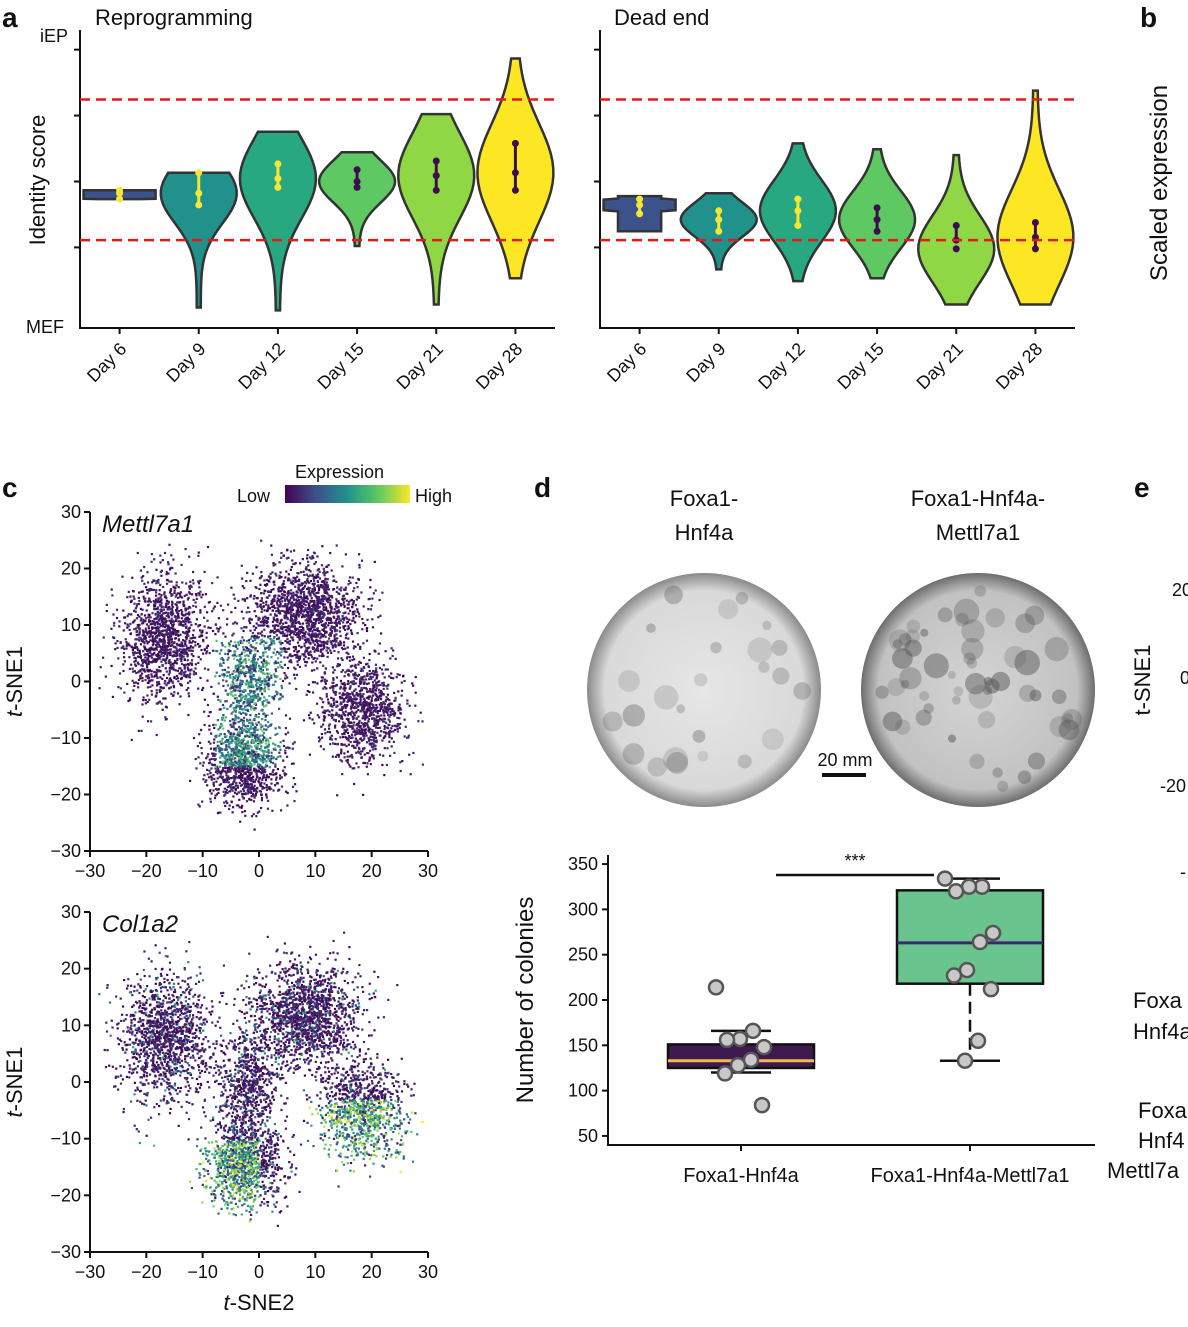  Describe the element at coordinates (199, 205) in the screenshot. I see `violin-quartile-point` at that location.